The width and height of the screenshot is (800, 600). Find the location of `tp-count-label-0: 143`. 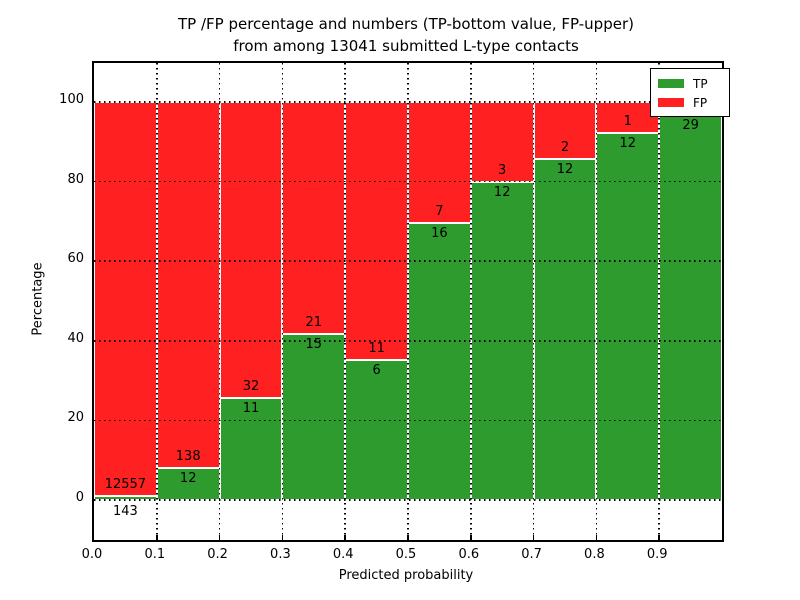

tp-count-label-0: 143 is located at coordinates (125, 511).